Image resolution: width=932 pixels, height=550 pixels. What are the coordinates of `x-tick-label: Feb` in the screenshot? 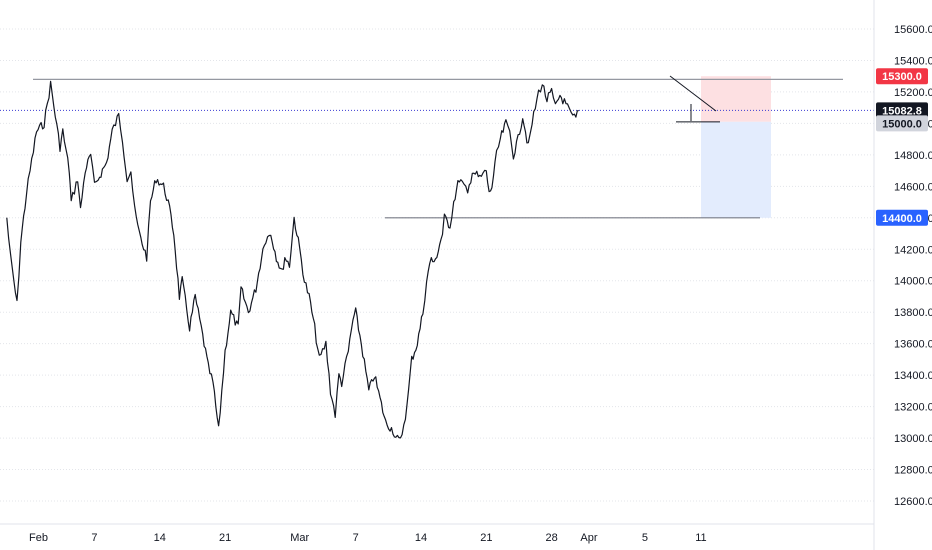 It's located at (38, 538).